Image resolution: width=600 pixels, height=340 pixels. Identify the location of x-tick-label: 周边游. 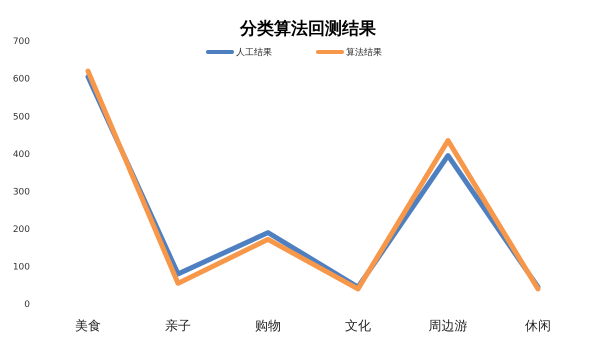
(448, 326).